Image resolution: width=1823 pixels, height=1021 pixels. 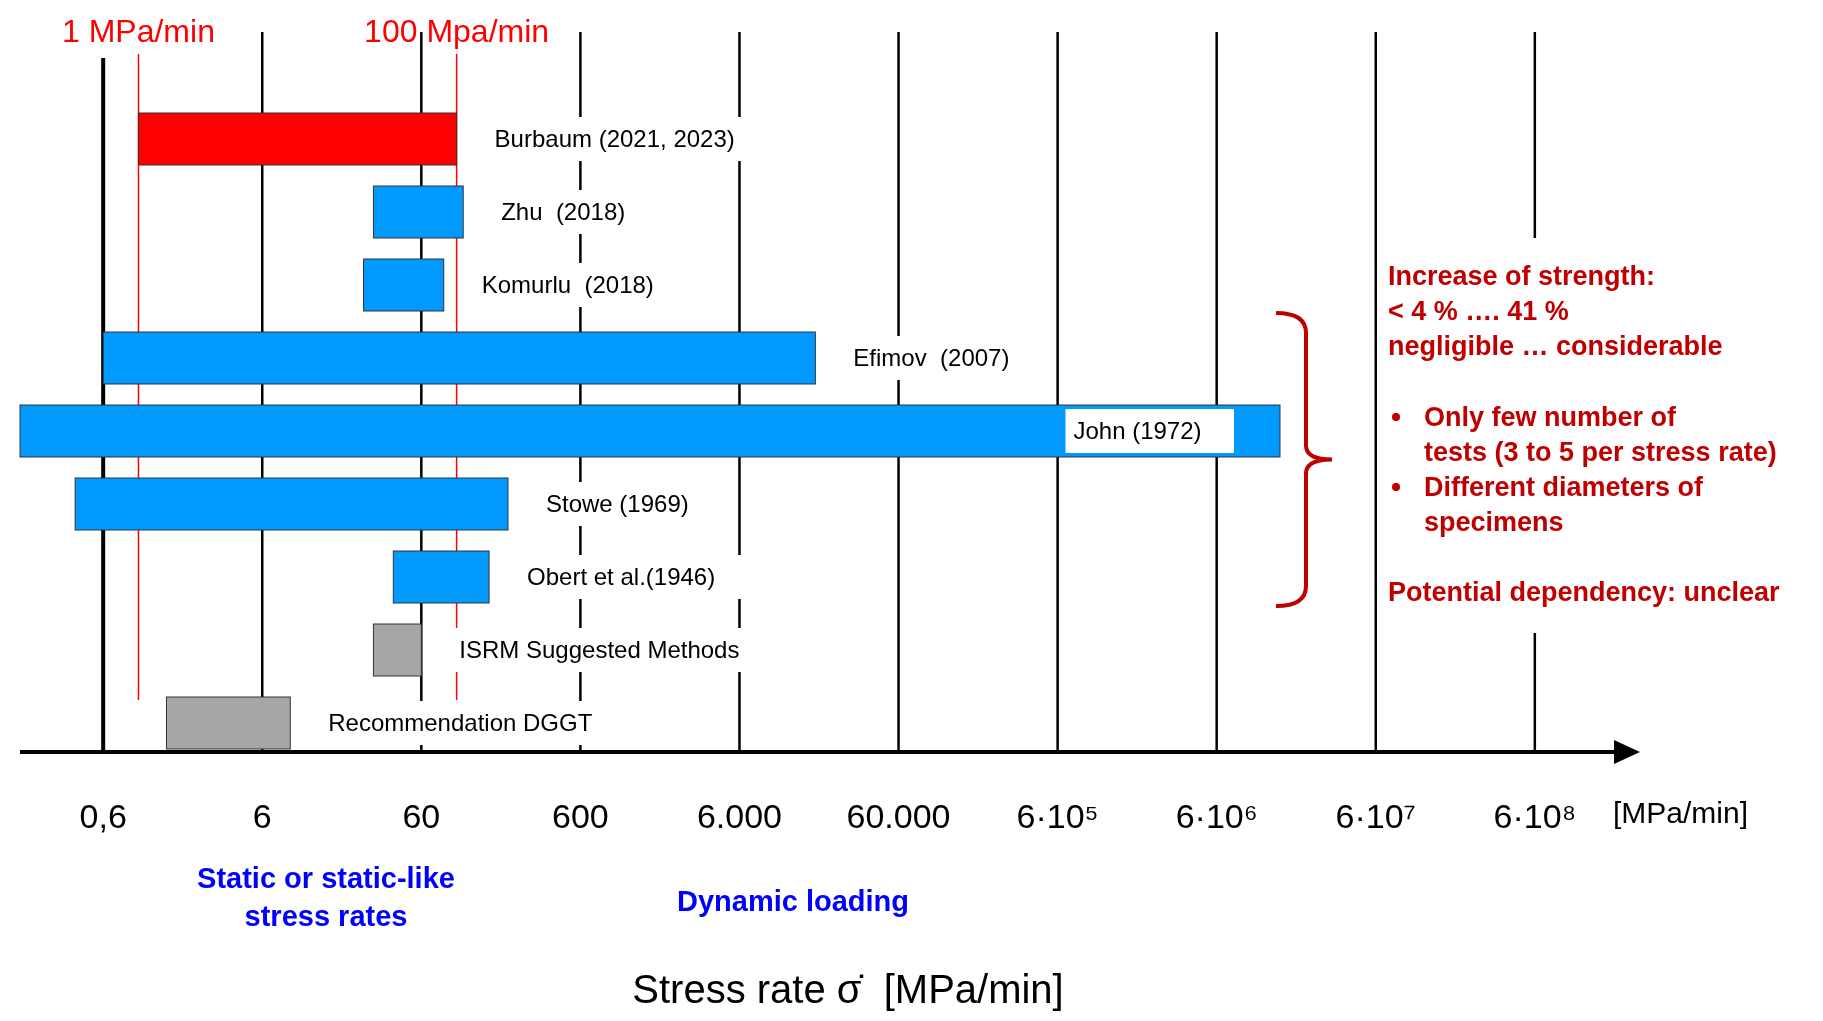 What do you see at coordinates (1564, 504) in the screenshot?
I see `annotation: Different diameters of specimens` at bounding box center [1564, 504].